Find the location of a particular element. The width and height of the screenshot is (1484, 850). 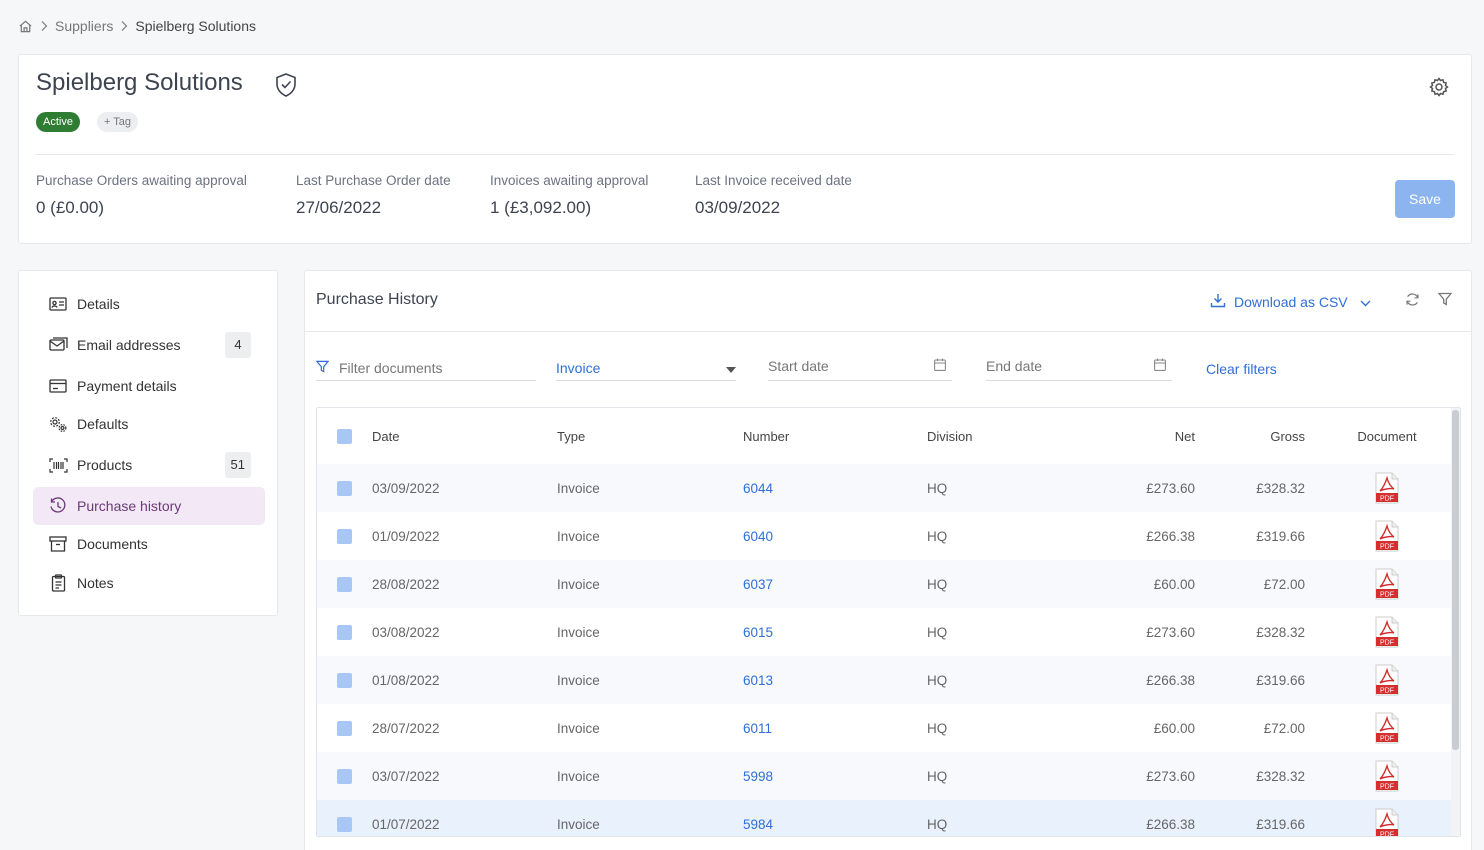

select-all-checkbox is located at coordinates (344, 436).